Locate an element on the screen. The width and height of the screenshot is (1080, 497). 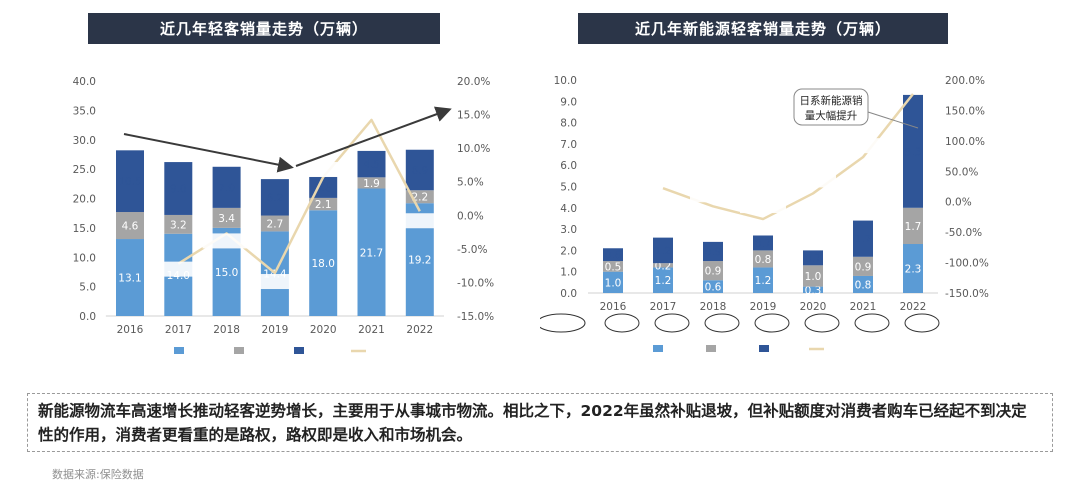
bar-data-label: 15.0 is located at coordinates (226, 273).